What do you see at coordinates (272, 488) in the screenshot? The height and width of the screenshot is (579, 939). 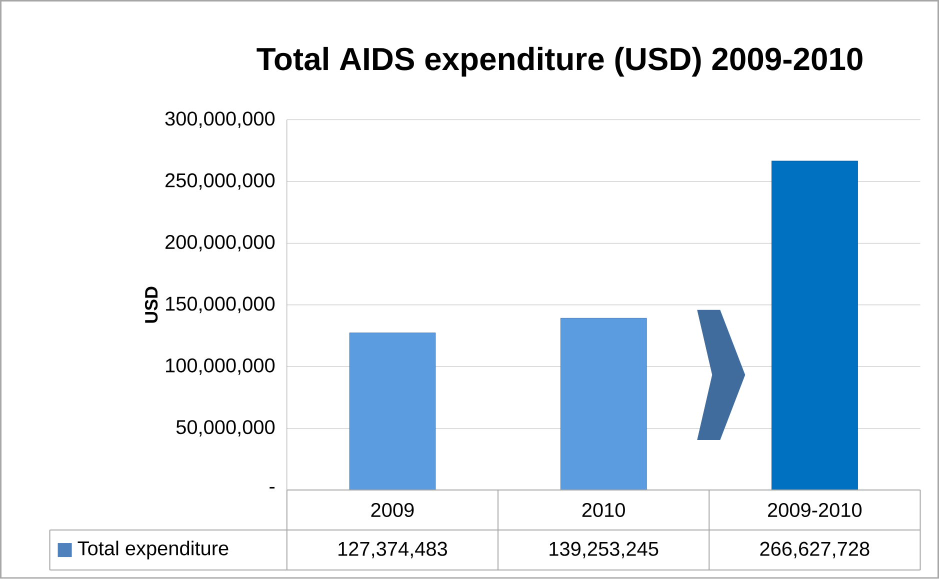 I see `y-tick-label: -` at bounding box center [272, 488].